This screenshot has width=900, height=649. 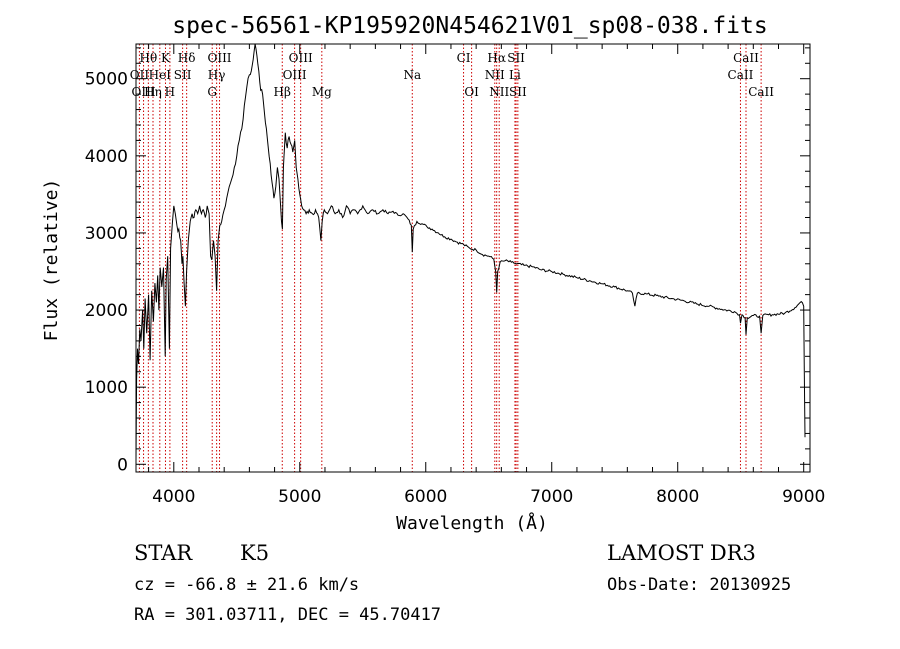 I want to click on line-marker-label: Hθ, so click(x=148, y=58).